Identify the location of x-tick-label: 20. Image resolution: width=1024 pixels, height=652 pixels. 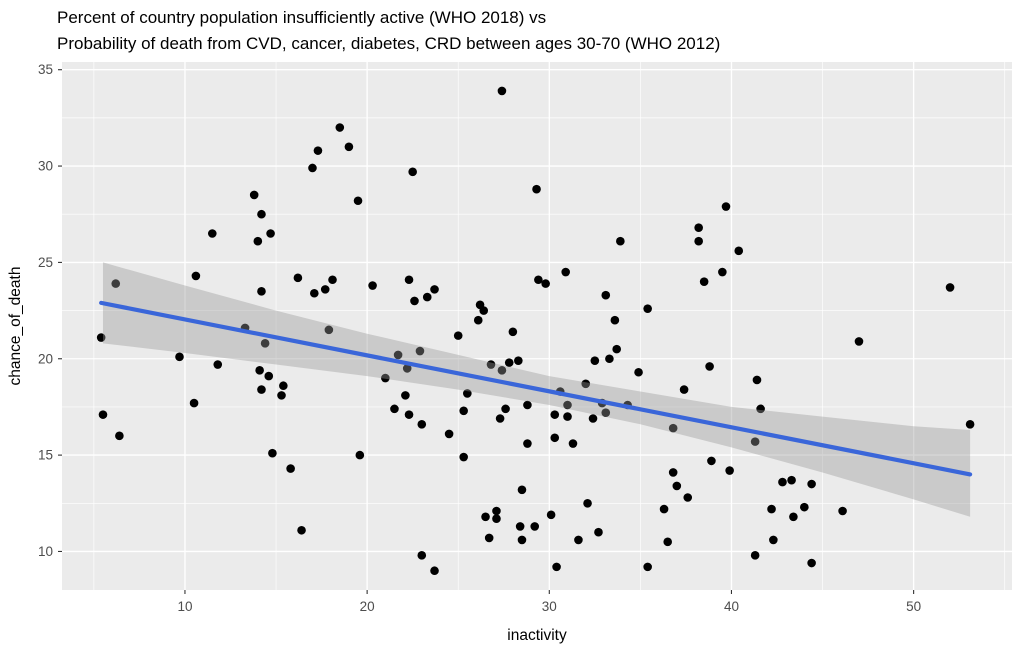
(367, 606).